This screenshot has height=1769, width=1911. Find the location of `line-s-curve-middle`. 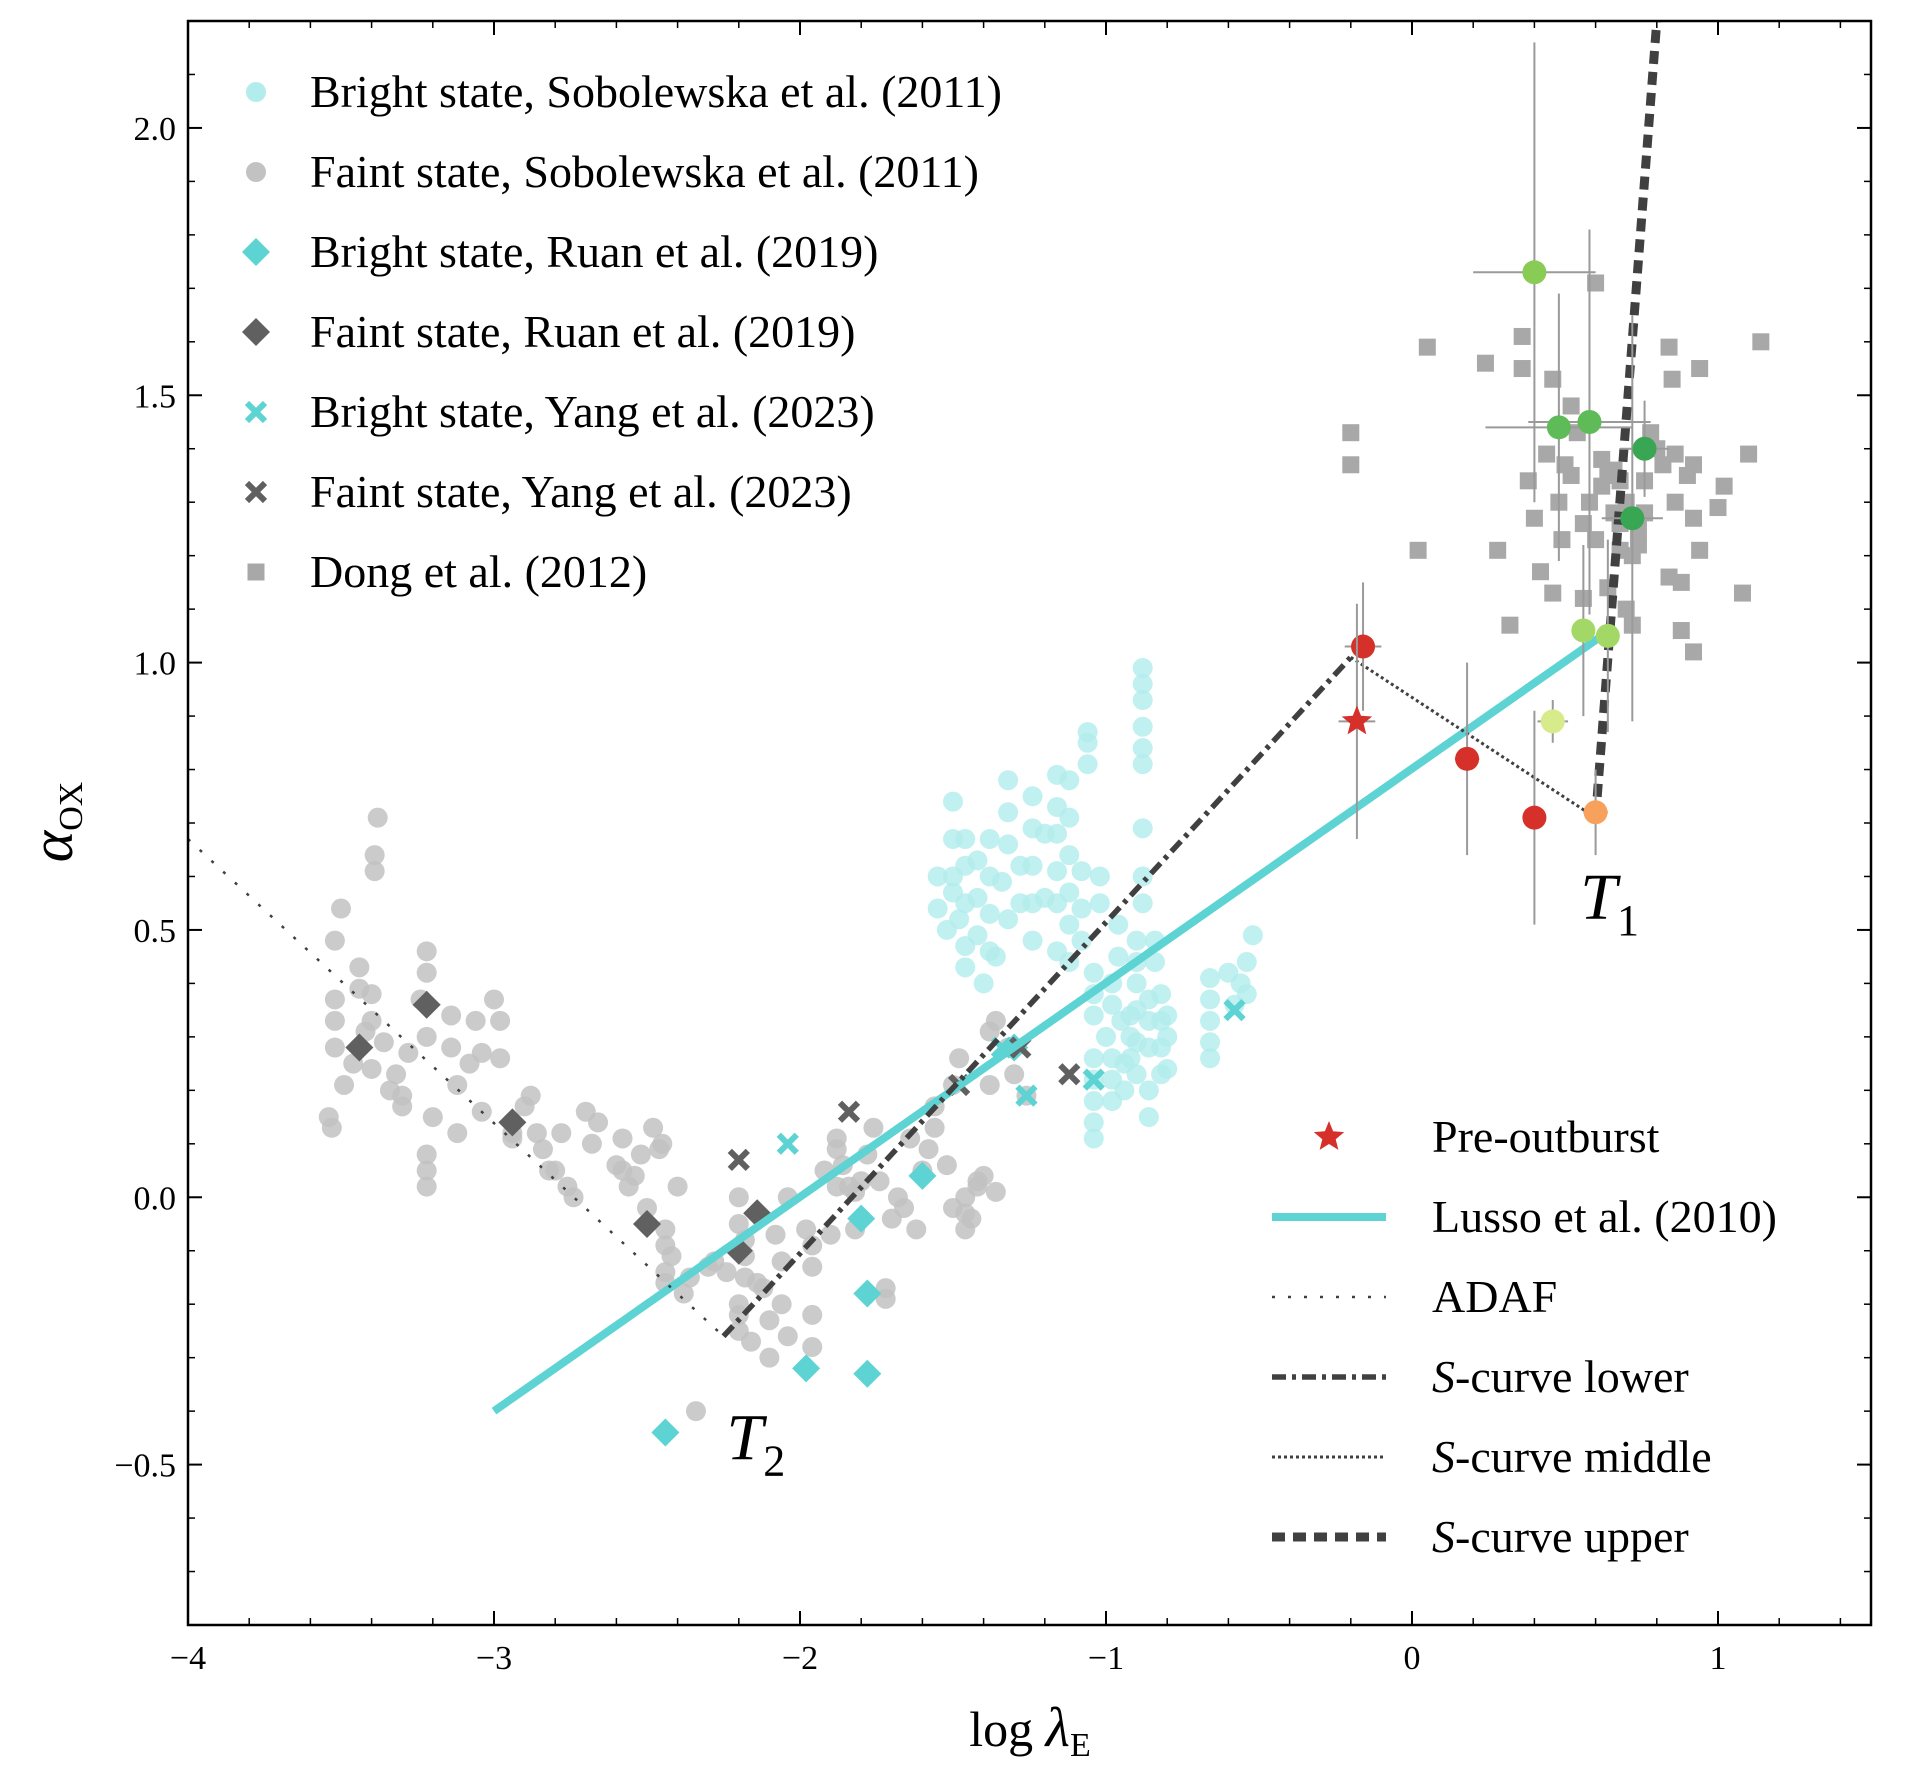

line-s-curve-middle is located at coordinates (1473, 737).